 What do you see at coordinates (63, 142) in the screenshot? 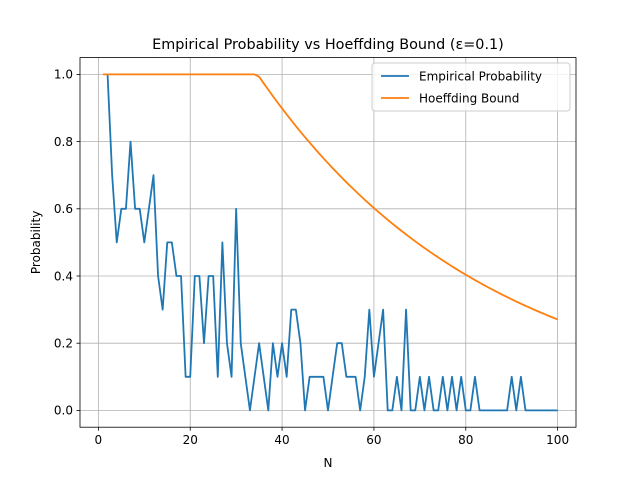
I see `y-tick-label: 0.8` at bounding box center [63, 142].